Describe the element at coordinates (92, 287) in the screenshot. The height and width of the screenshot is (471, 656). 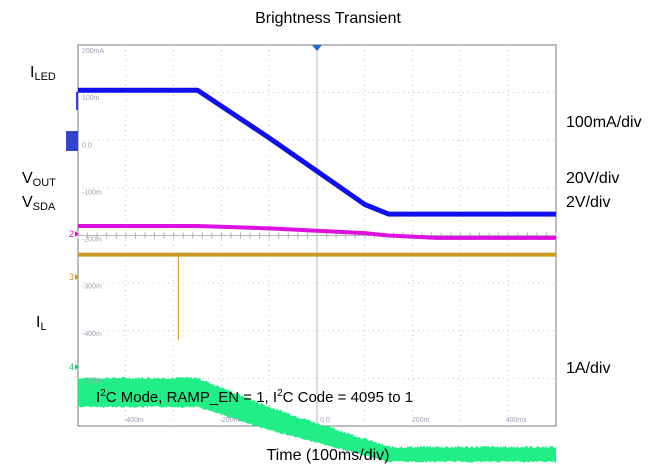
I see `scope-scale-label: -300m` at that location.